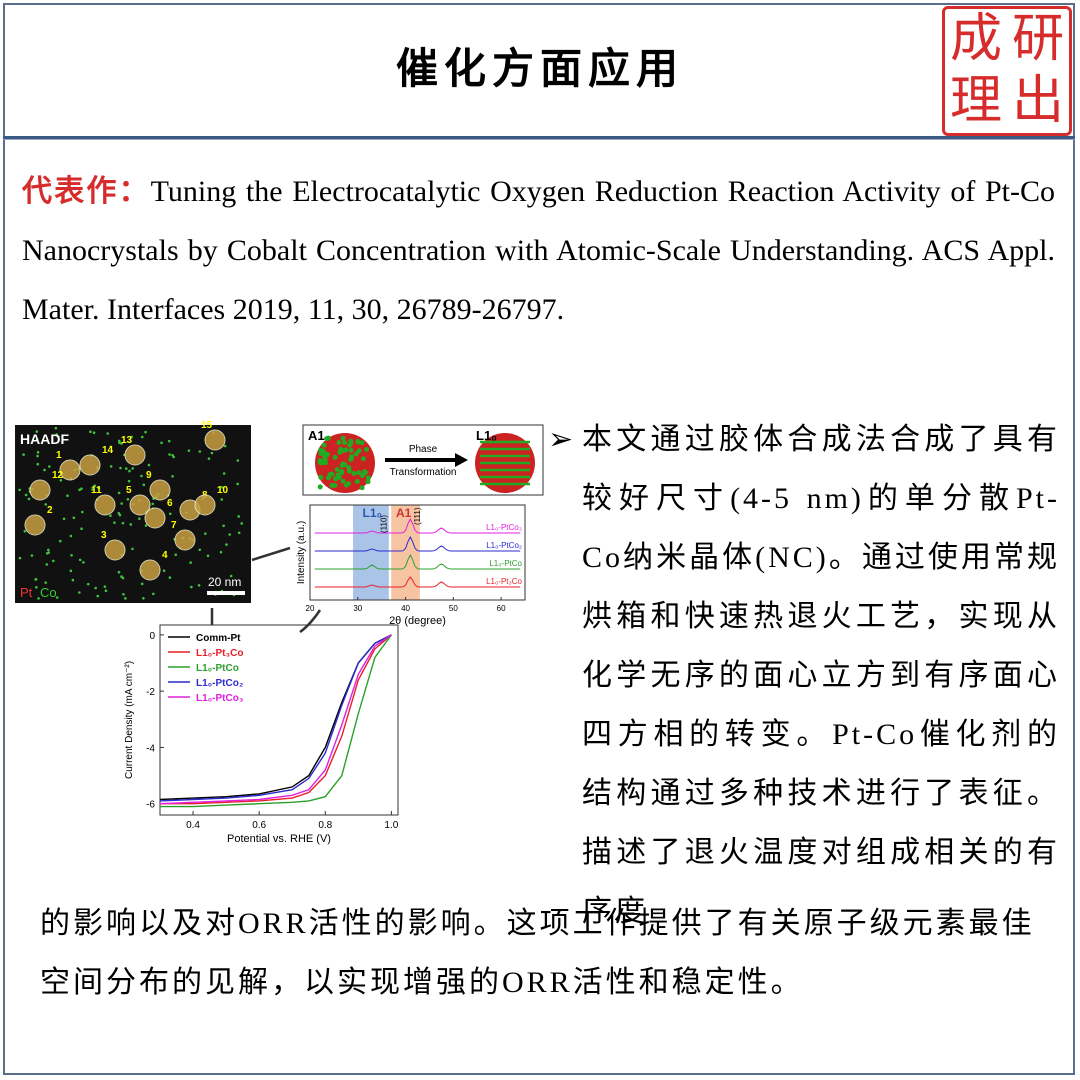  I want to click on stamp-char: 研, so click(1037, 39).